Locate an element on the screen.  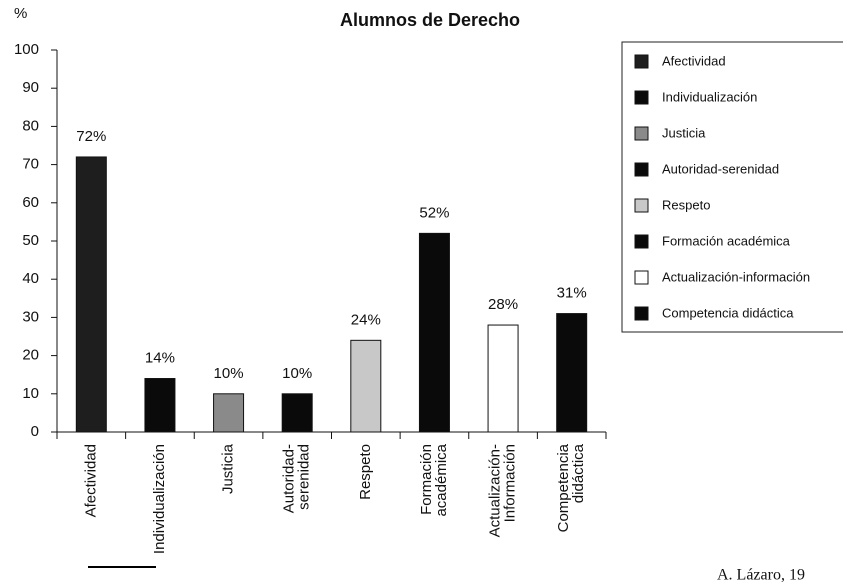
y-tick-label: 20 is located at coordinates (30, 355).